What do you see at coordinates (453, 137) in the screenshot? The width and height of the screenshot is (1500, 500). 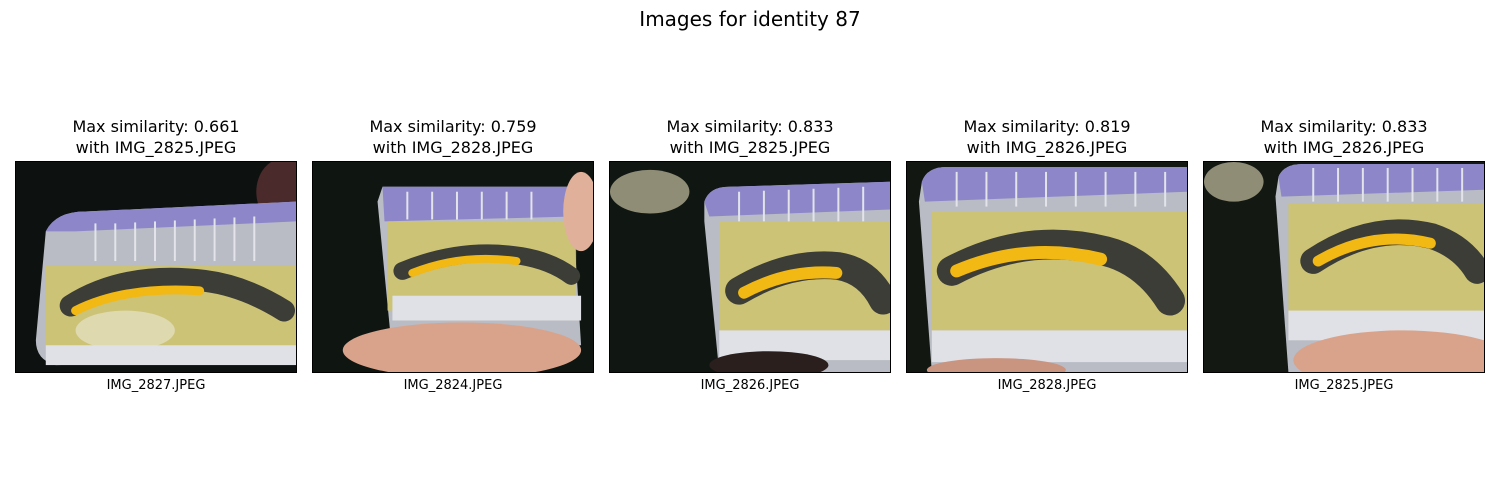 I see `panel-title: Max similarity: 0.759 with IMG_2828.JPEG` at bounding box center [453, 137].